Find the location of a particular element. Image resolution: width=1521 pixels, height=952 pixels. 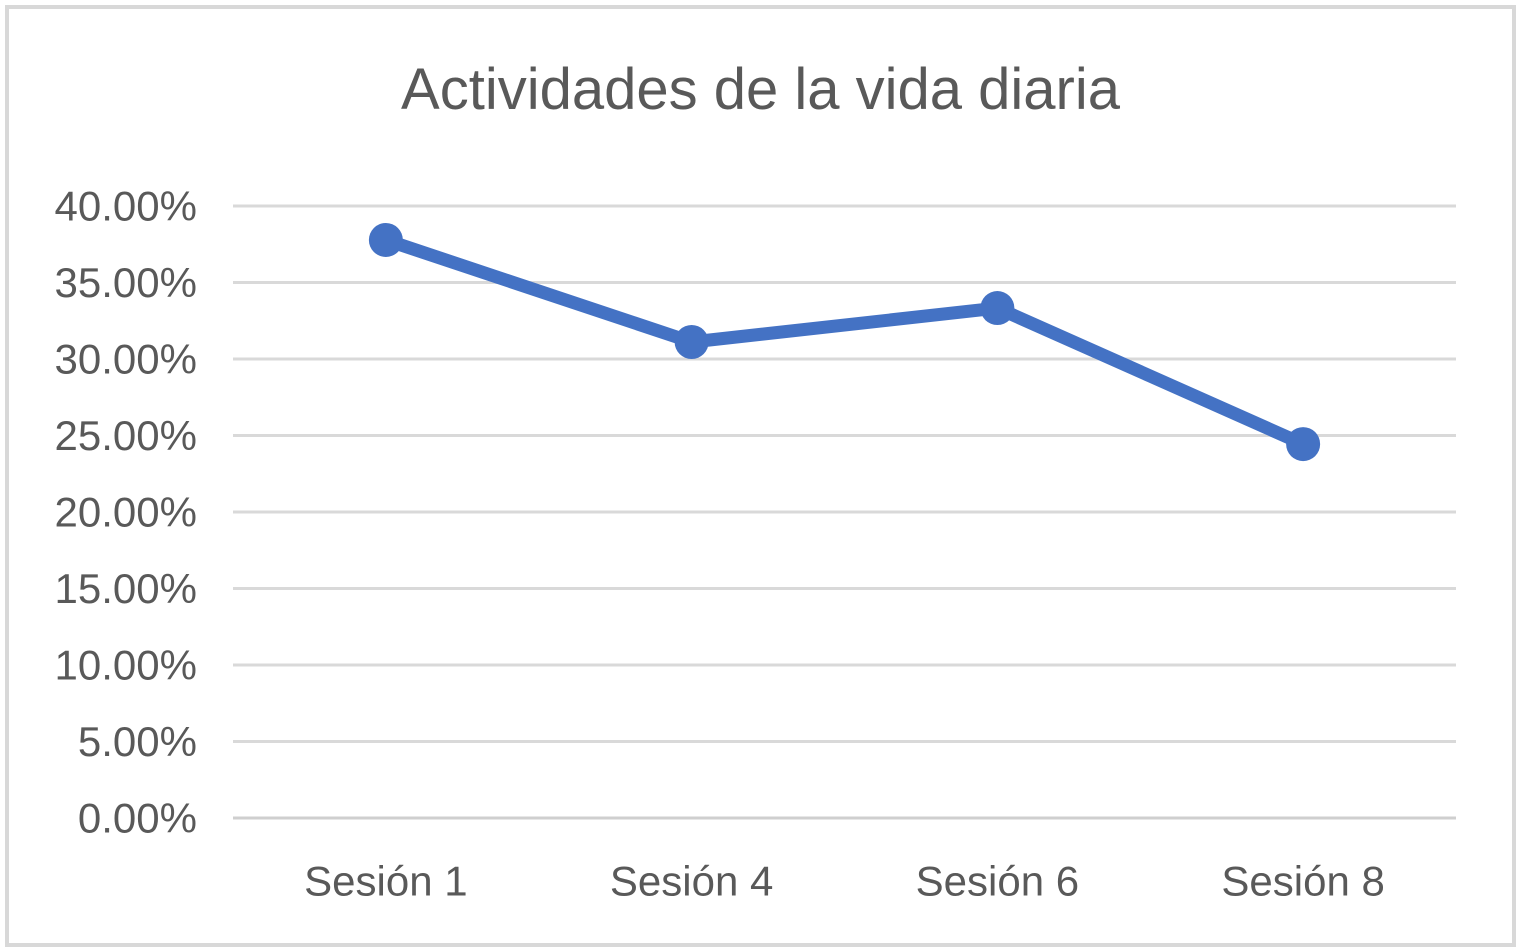

y-axis-tick-label: 10.00% is located at coordinates (126, 665).